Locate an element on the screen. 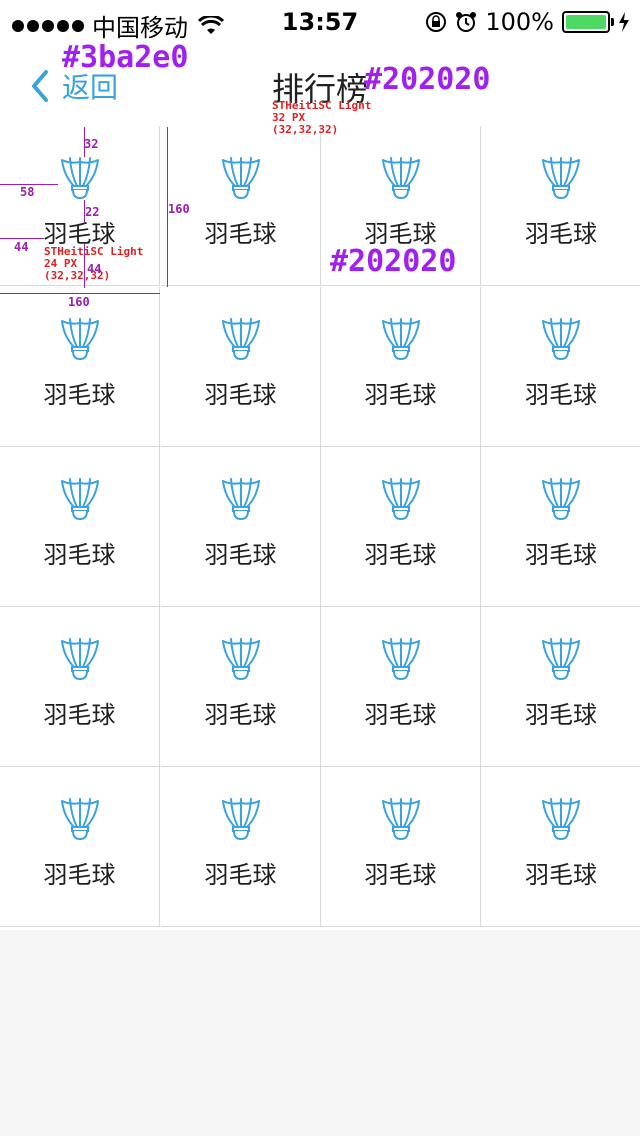 This screenshot has height=1136, width=640. clock: 13:57 is located at coordinates (320, 22).